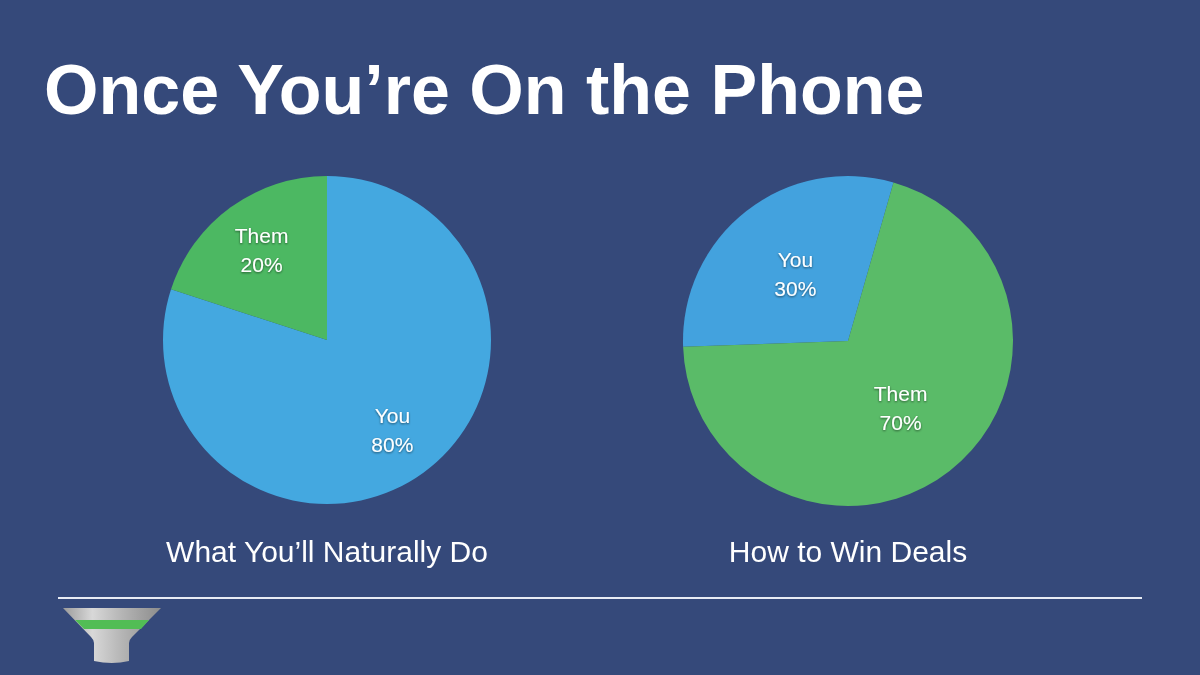  I want to click on data-label: 70%, so click(900, 423).